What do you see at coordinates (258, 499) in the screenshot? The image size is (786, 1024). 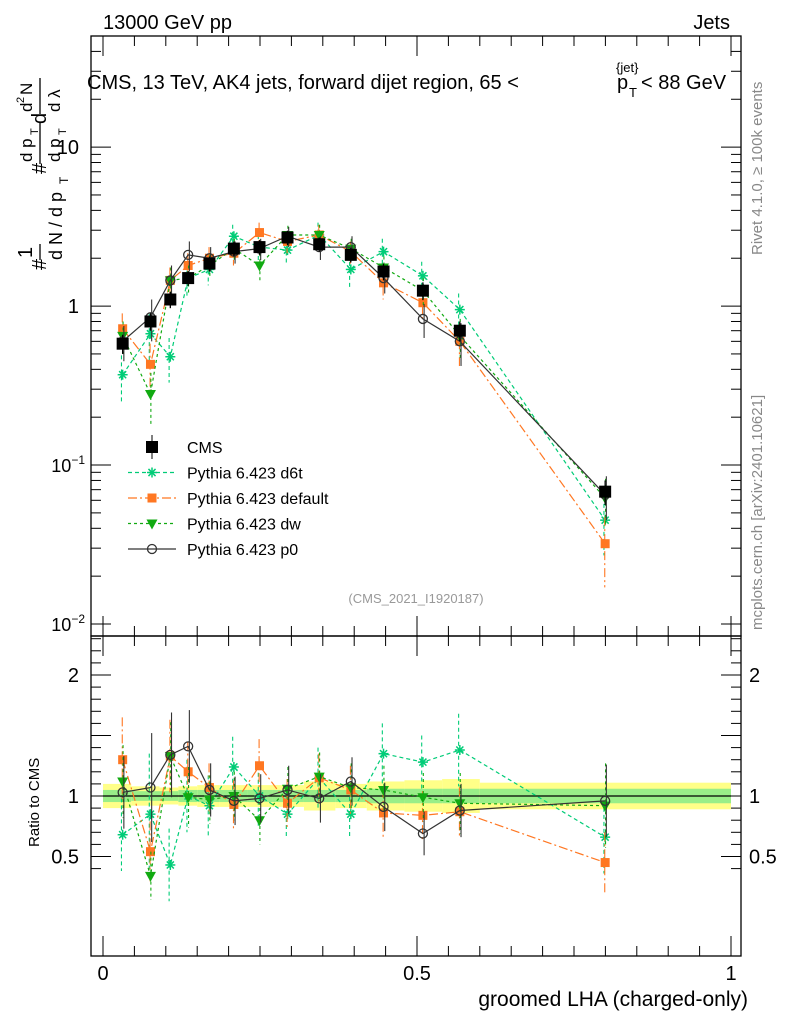 I see `legend-label: Pythia 6.423 default` at bounding box center [258, 499].